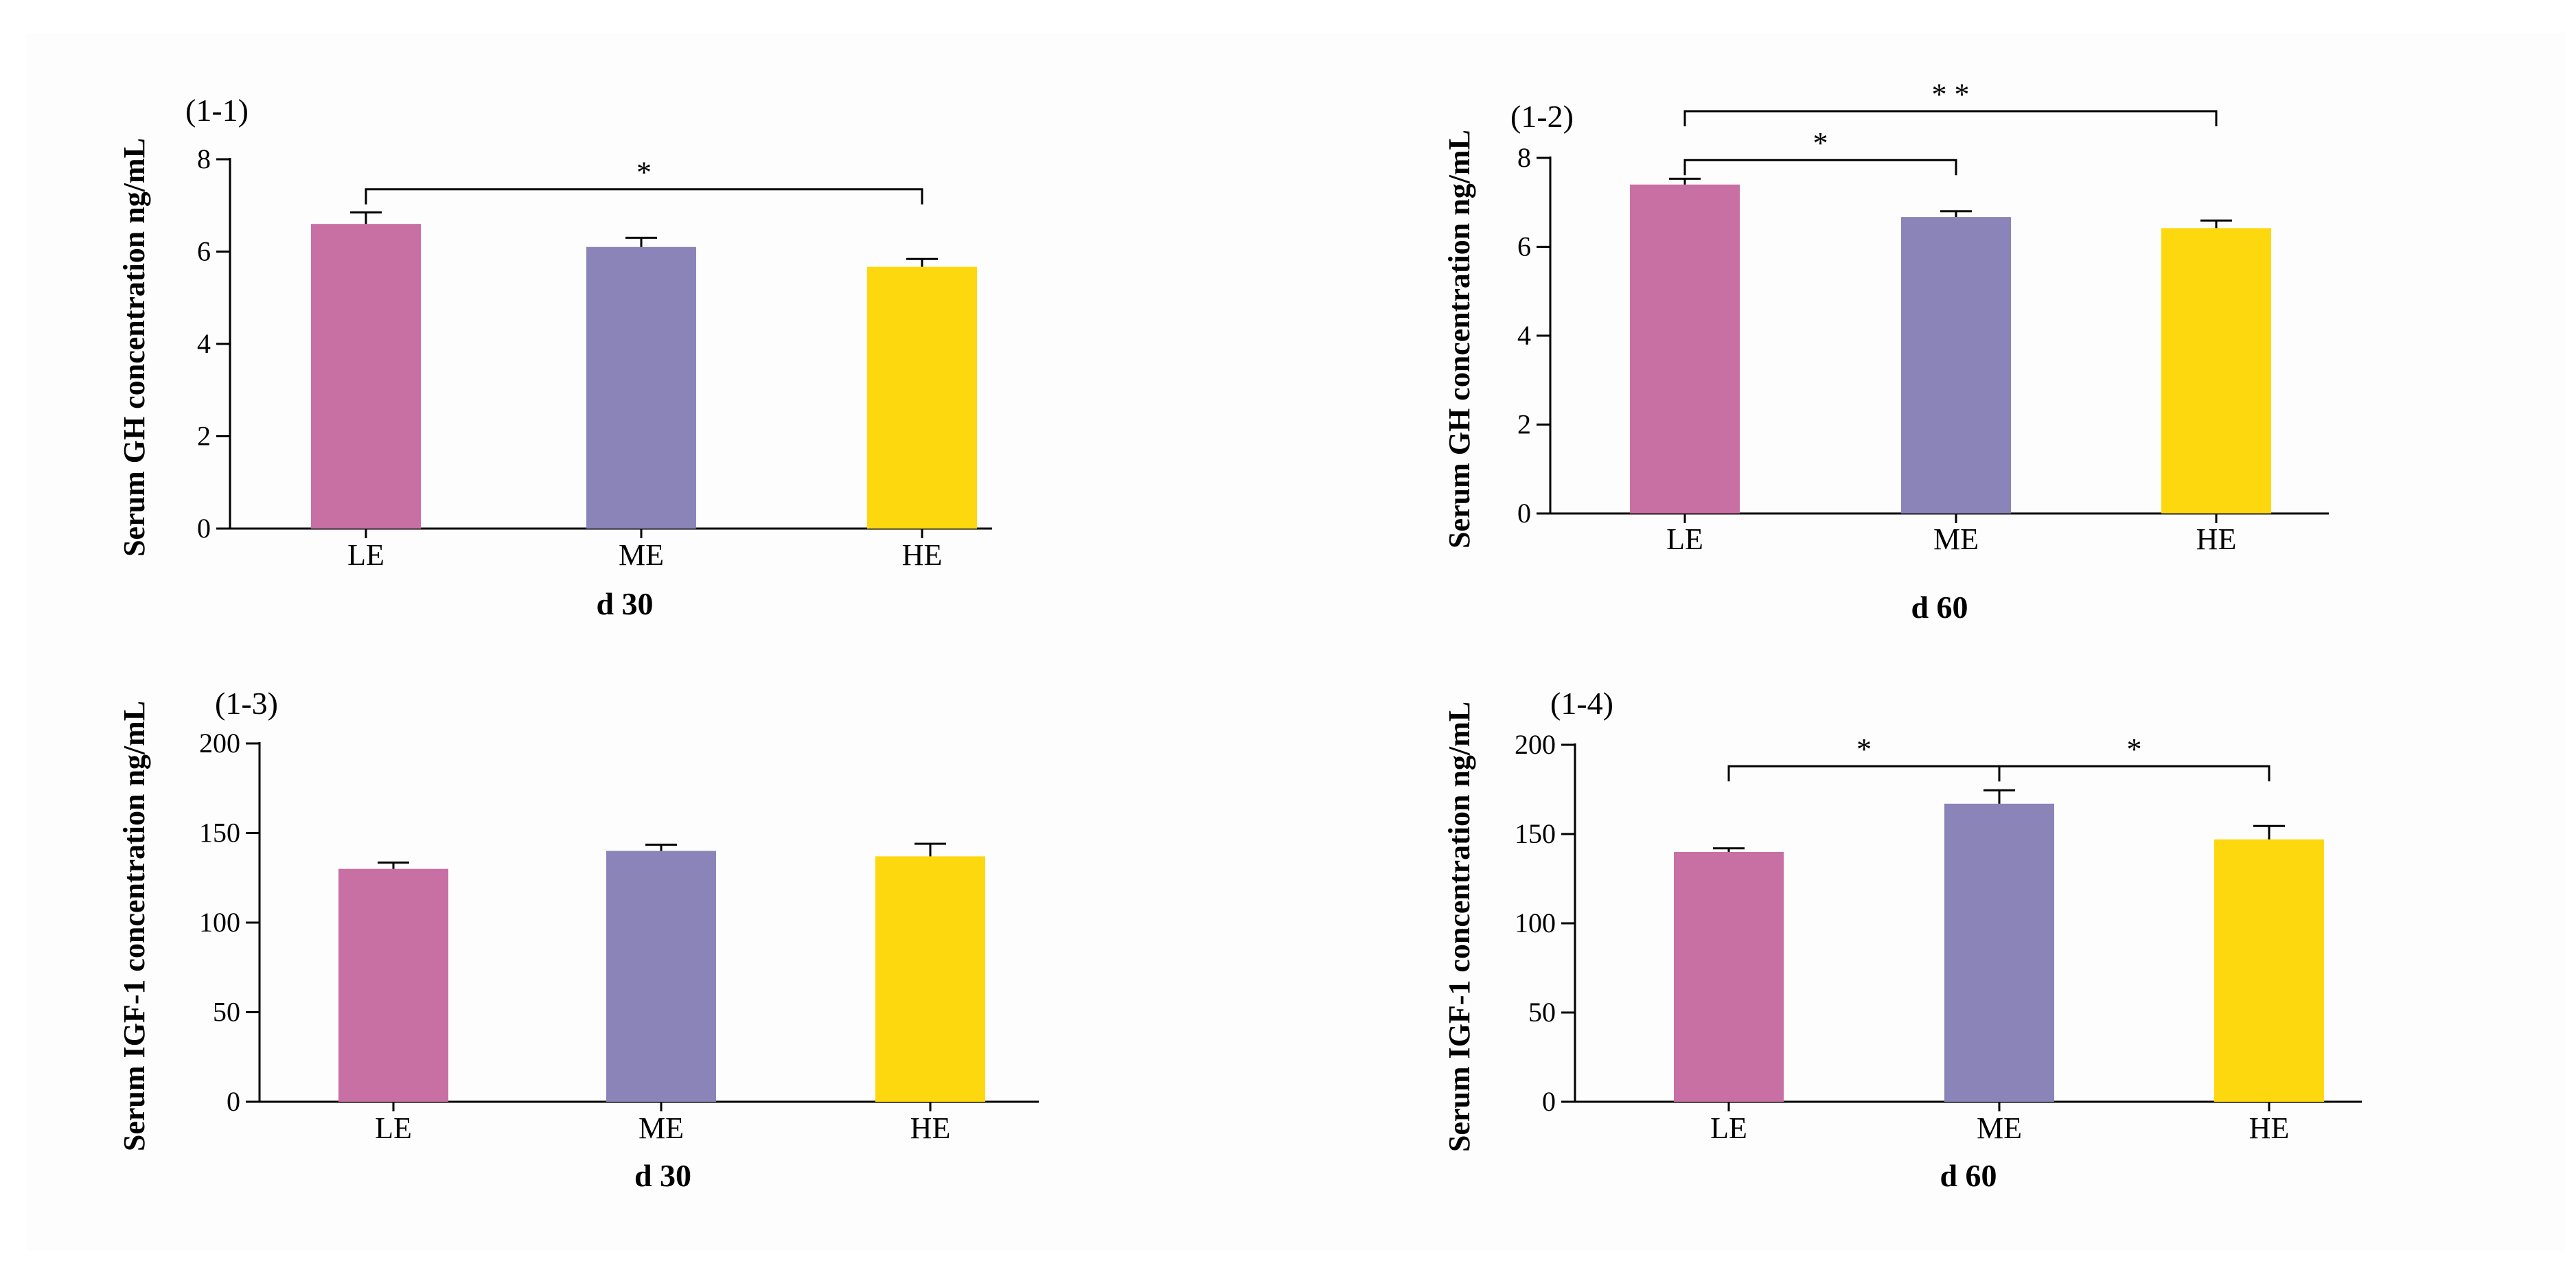  What do you see at coordinates (217, 110) in the screenshot?
I see `panel-label: (1-1)` at bounding box center [217, 110].